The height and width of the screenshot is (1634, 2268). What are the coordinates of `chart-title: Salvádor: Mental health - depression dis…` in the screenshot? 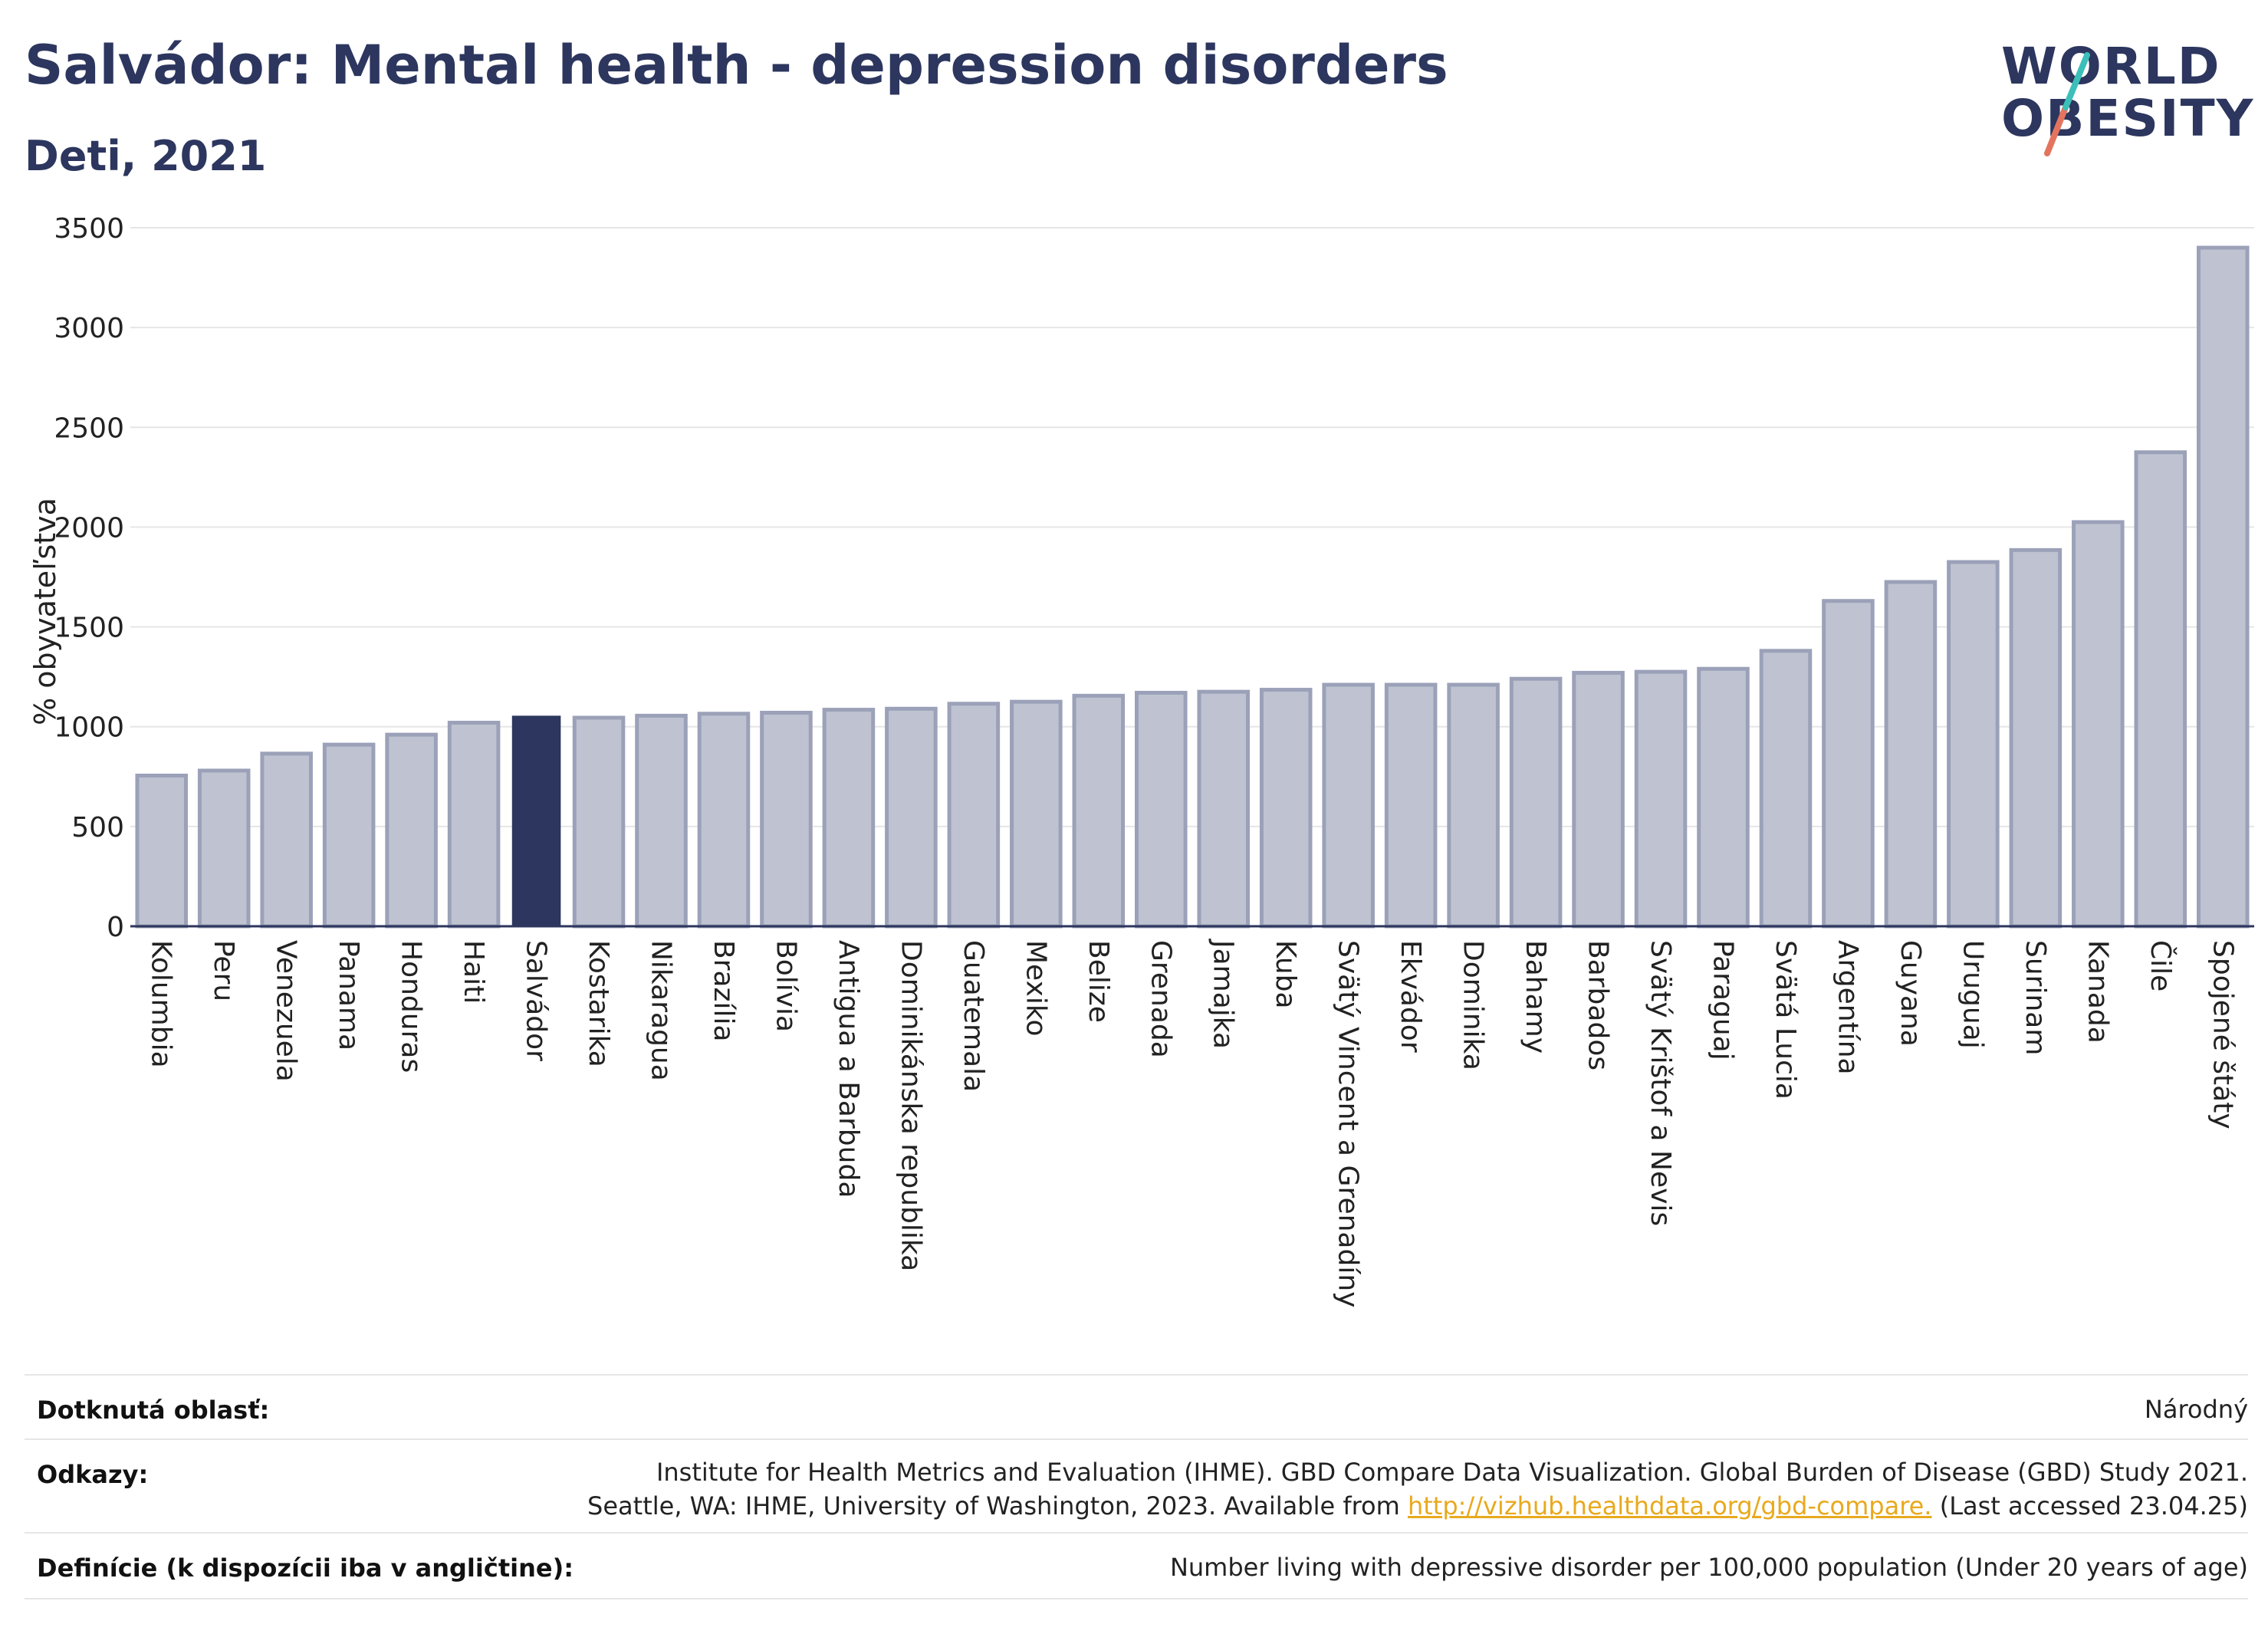 It's located at (736, 66).